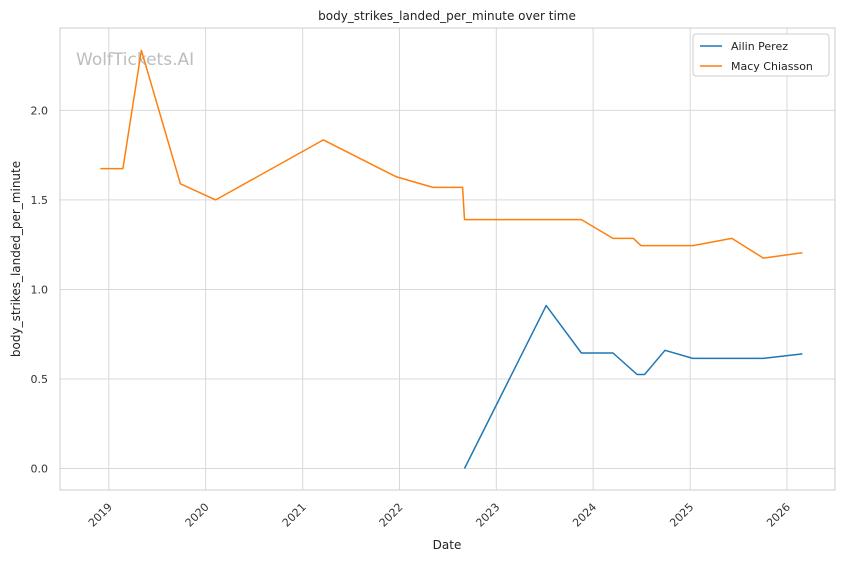  Describe the element at coordinates (447, 545) in the screenshot. I see `x-axis-label: Date` at that location.